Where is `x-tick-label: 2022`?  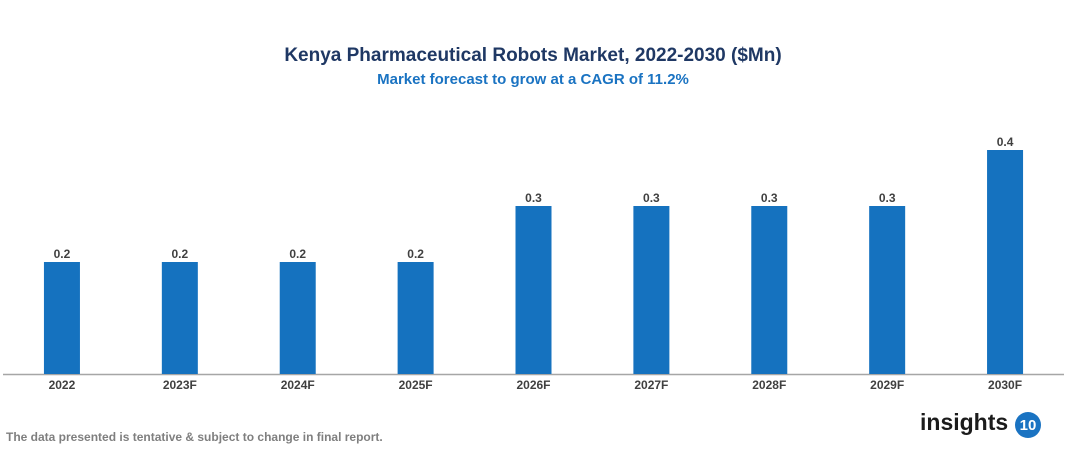
x-tick-label: 2022 is located at coordinates (62, 385).